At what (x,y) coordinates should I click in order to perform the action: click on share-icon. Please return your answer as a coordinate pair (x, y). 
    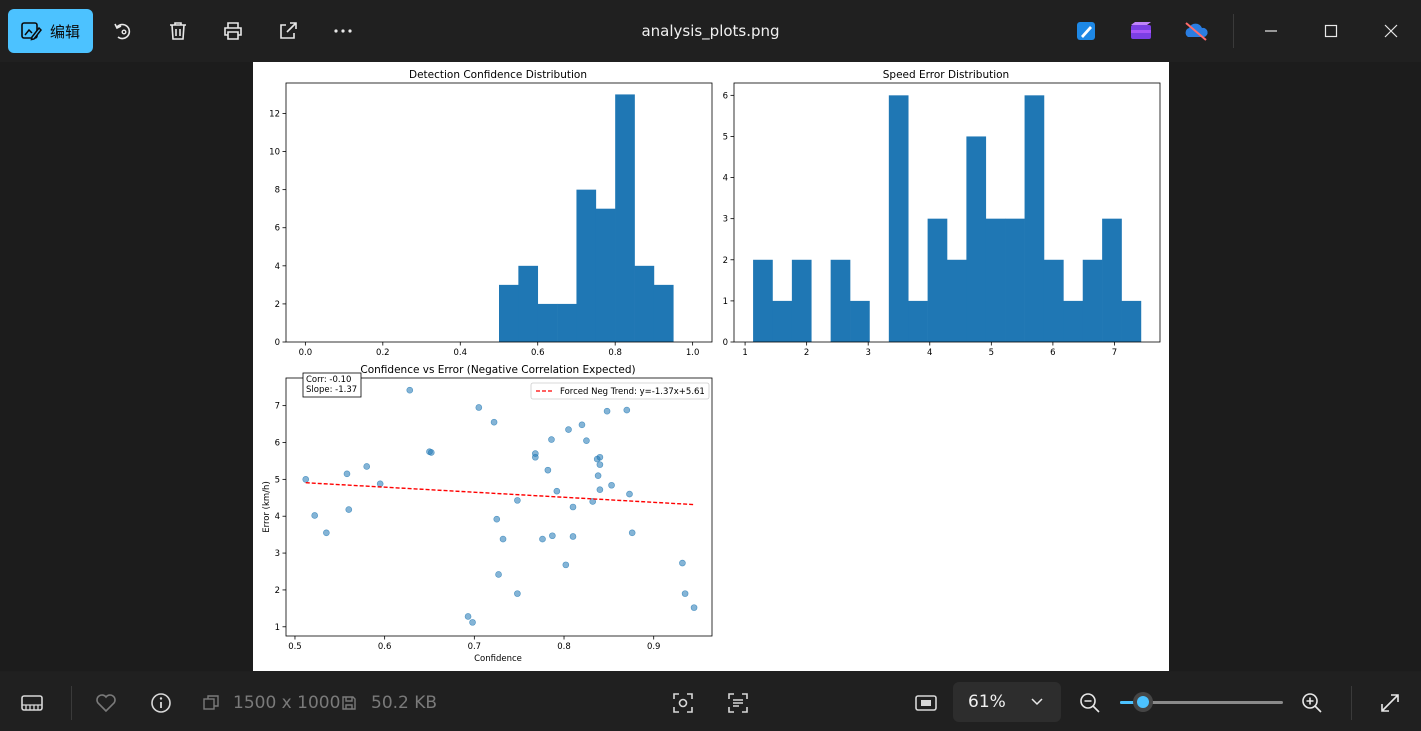
    Looking at the image, I should click on (288, 30).